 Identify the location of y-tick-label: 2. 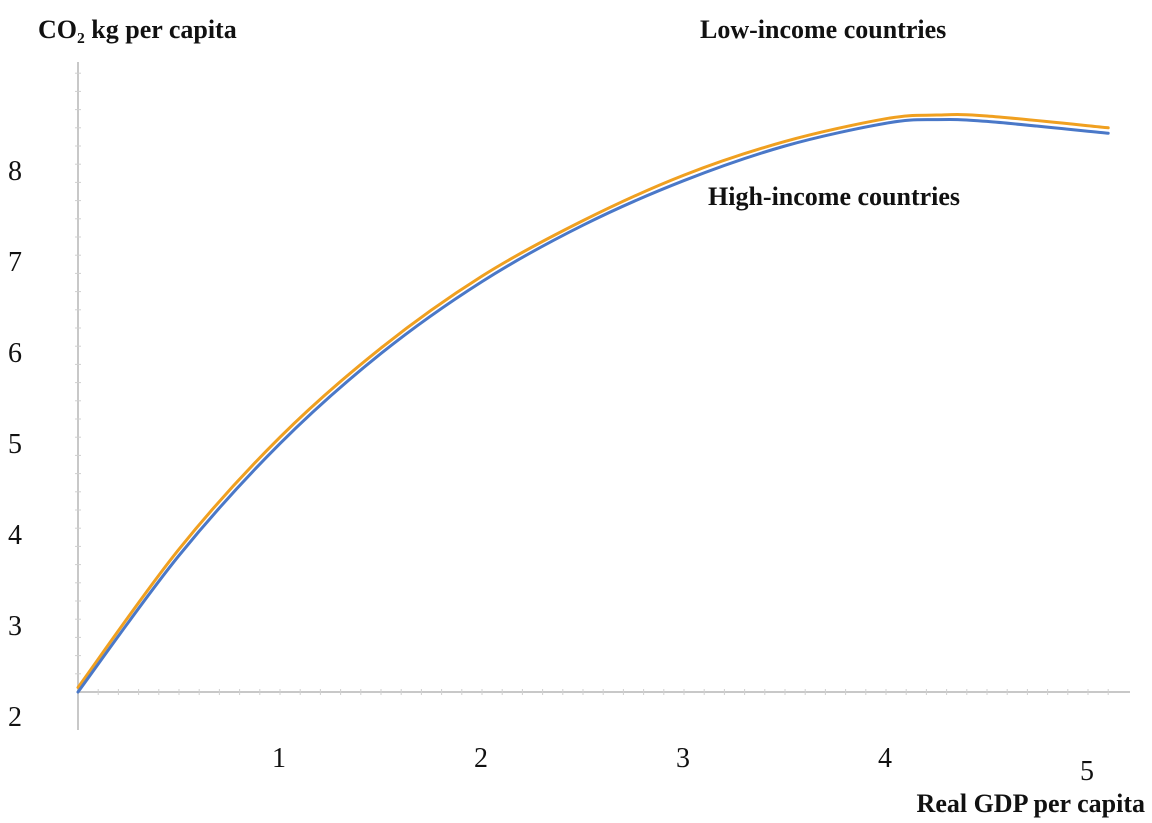
(15, 717).